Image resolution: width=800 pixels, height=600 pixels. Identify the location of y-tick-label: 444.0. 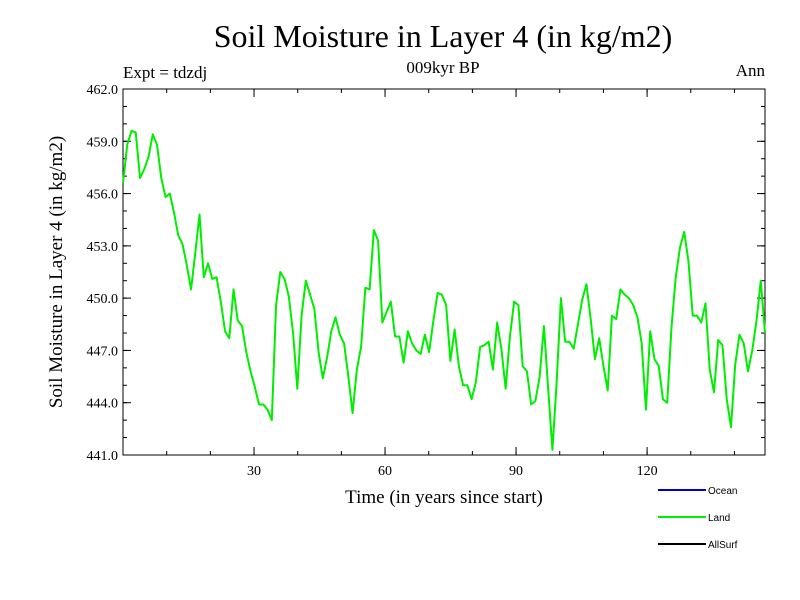
(103, 404).